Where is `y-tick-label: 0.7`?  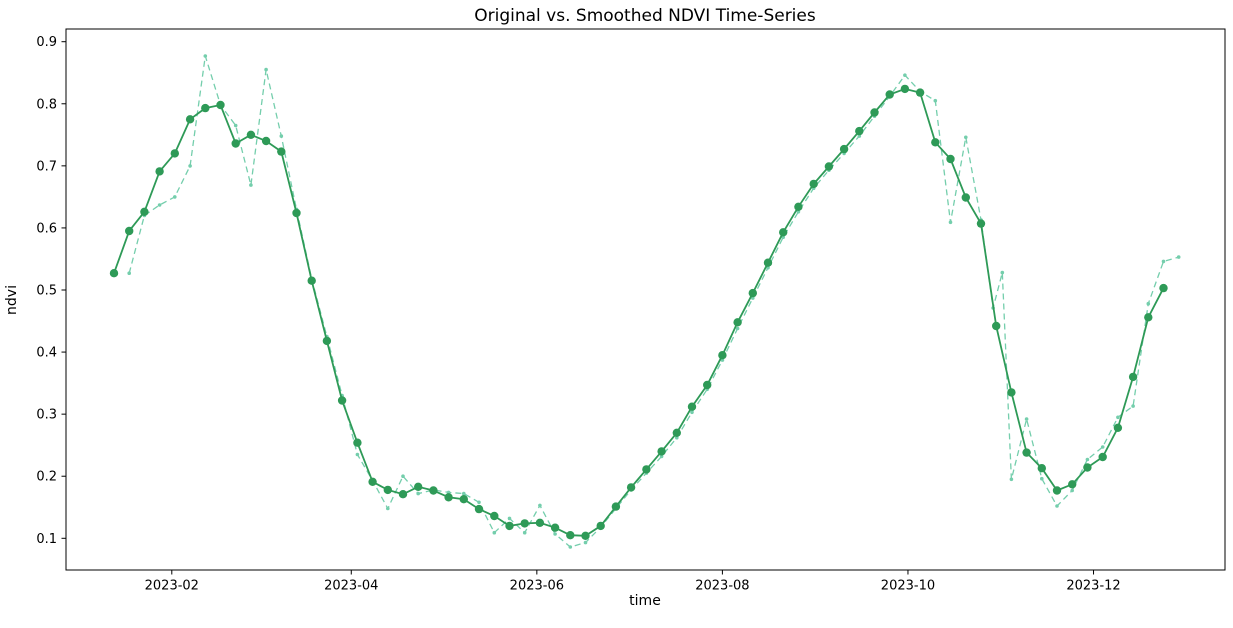
y-tick-label: 0.7 is located at coordinates (46, 166).